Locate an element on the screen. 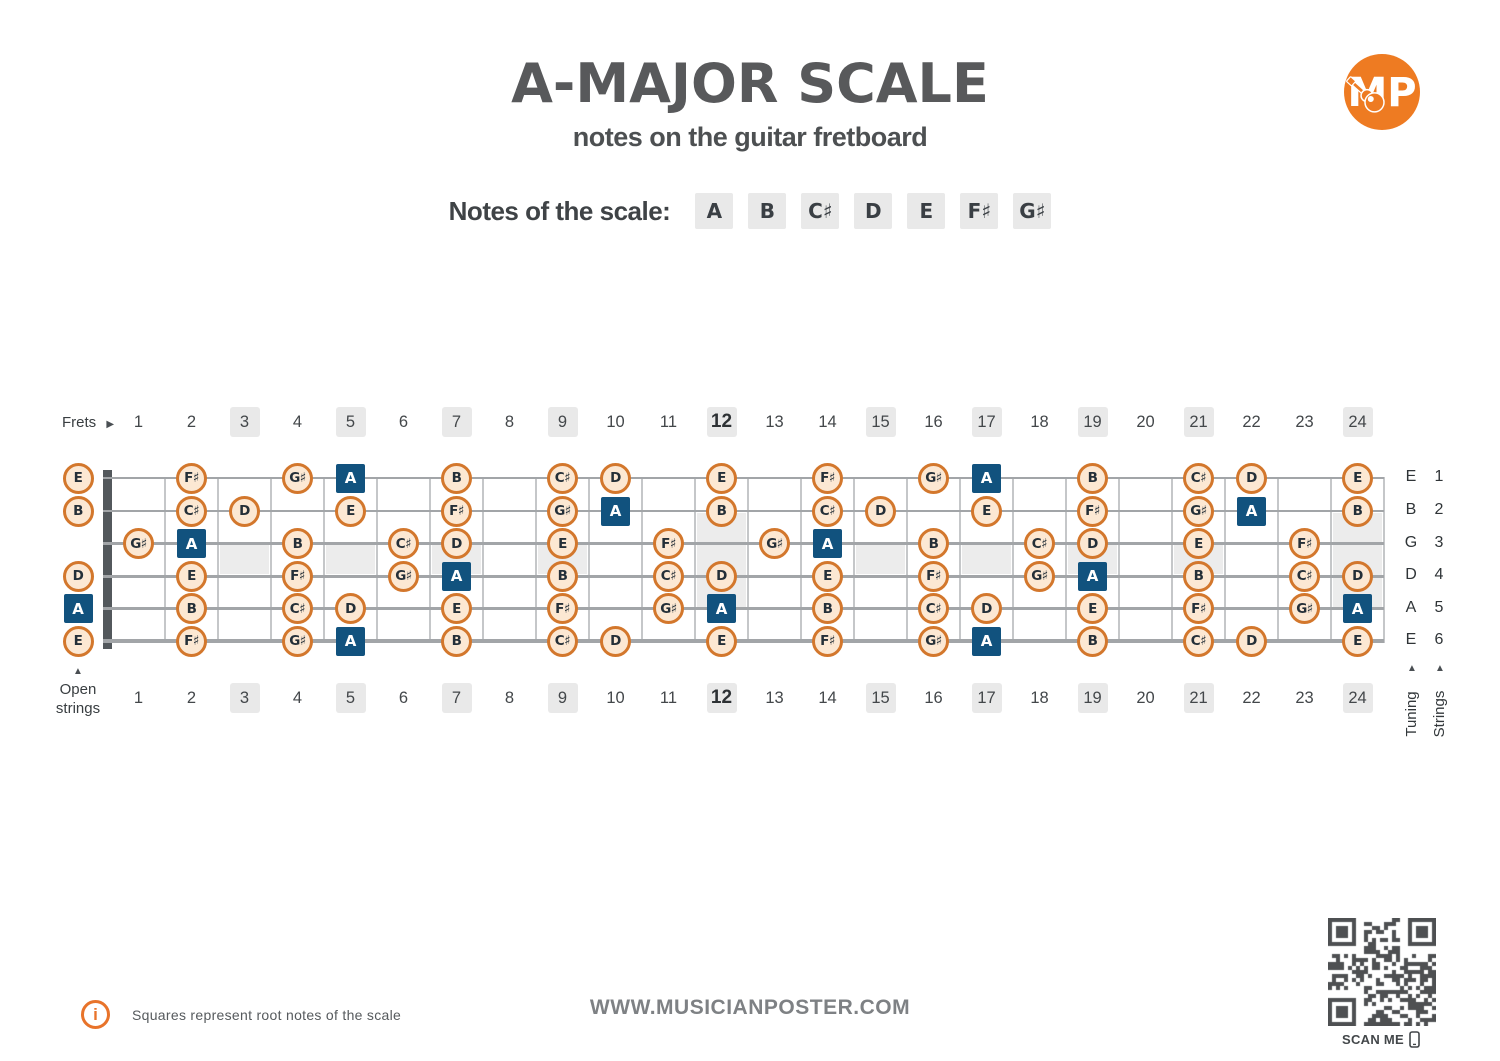 The height and width of the screenshot is (1061, 1500). strings-label: Strings is located at coordinates (1439, 714).